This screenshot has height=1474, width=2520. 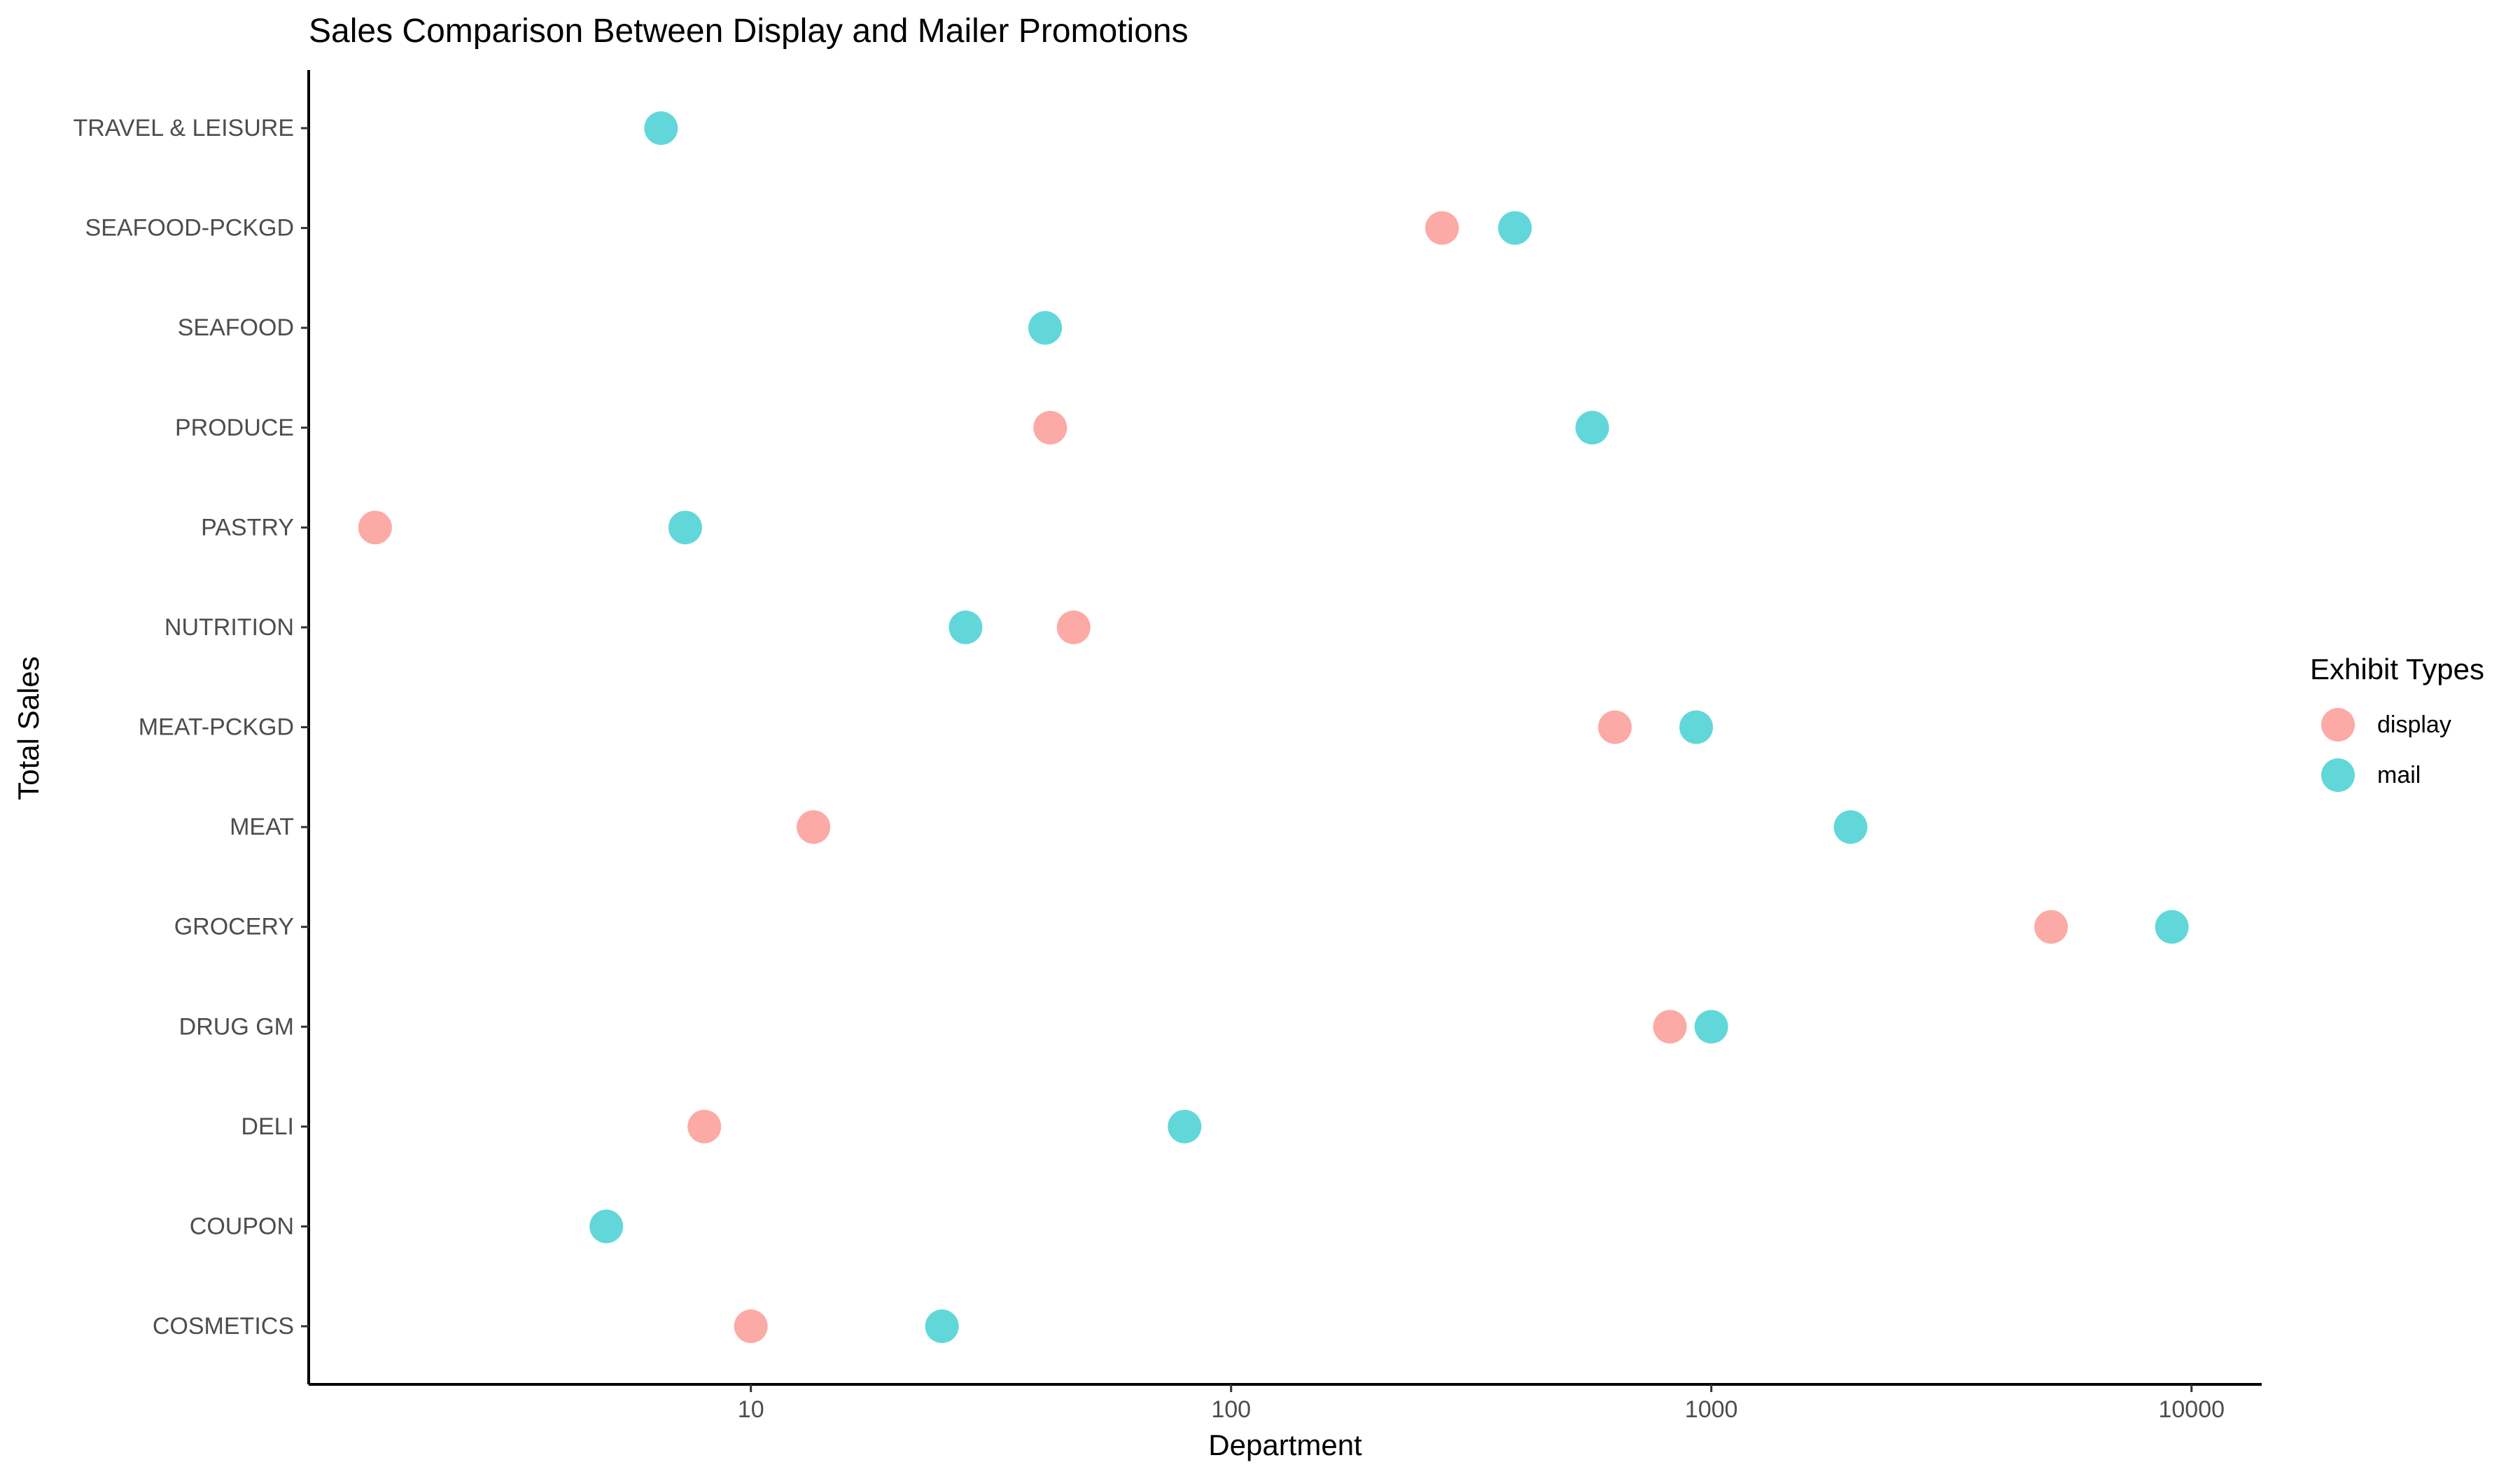 What do you see at coordinates (2338, 725) in the screenshot?
I see `legend-key-display` at bounding box center [2338, 725].